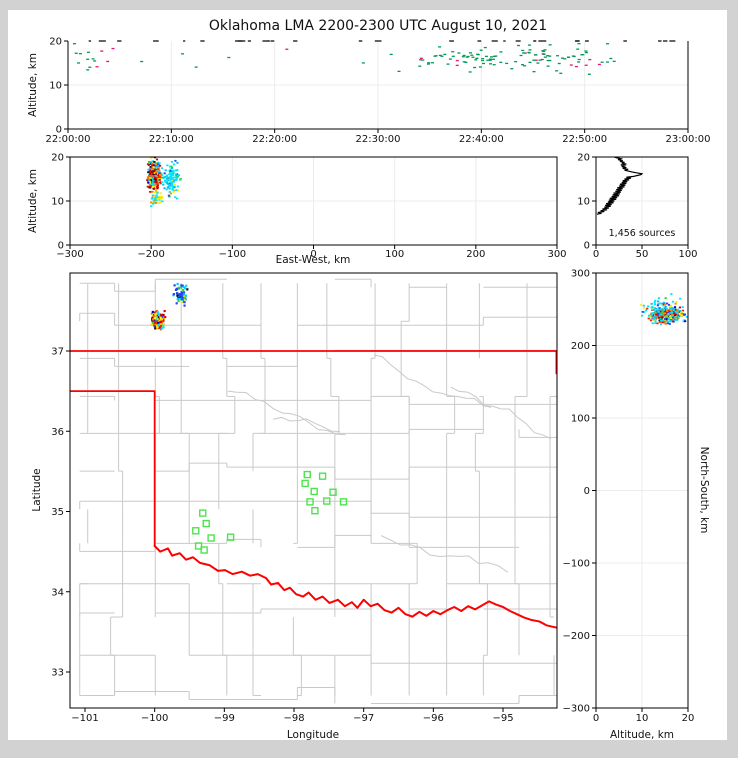 Image resolution: width=738 pixels, height=758 pixels. Describe the element at coordinates (68, 139) in the screenshot. I see `tick-label: 22:00:00` at that location.